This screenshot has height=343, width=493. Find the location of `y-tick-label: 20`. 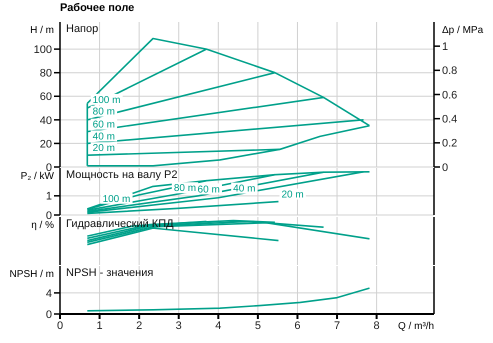

y-tick-label: 20 is located at coordinates (46, 144).